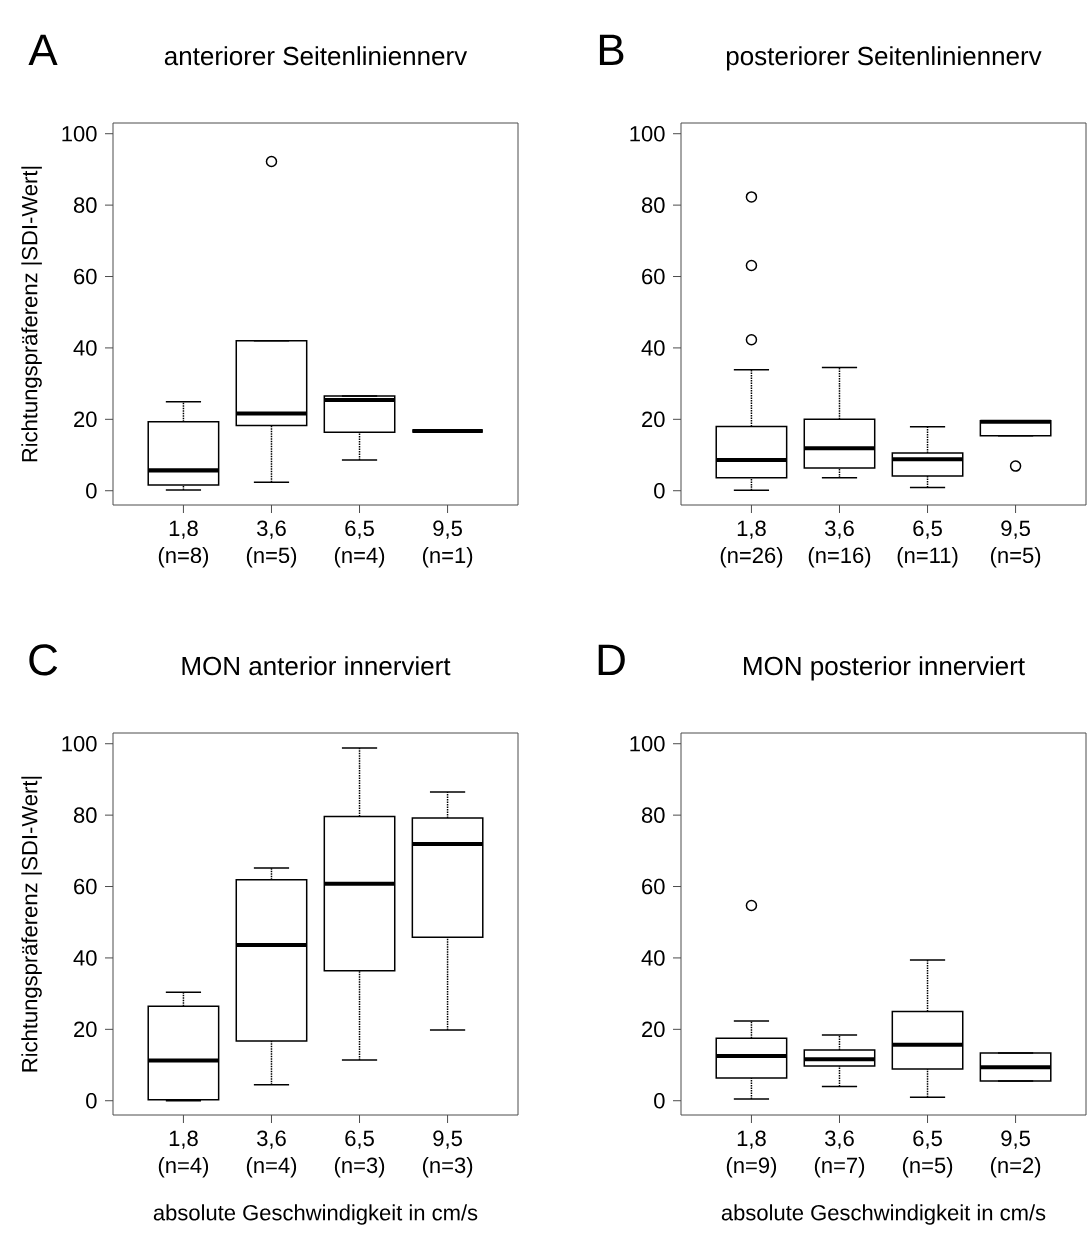 This screenshot has width=1089, height=1240. Describe the element at coordinates (359, 544) in the screenshot. I see `x-tick-label: 6,5 (n=4)` at that location.